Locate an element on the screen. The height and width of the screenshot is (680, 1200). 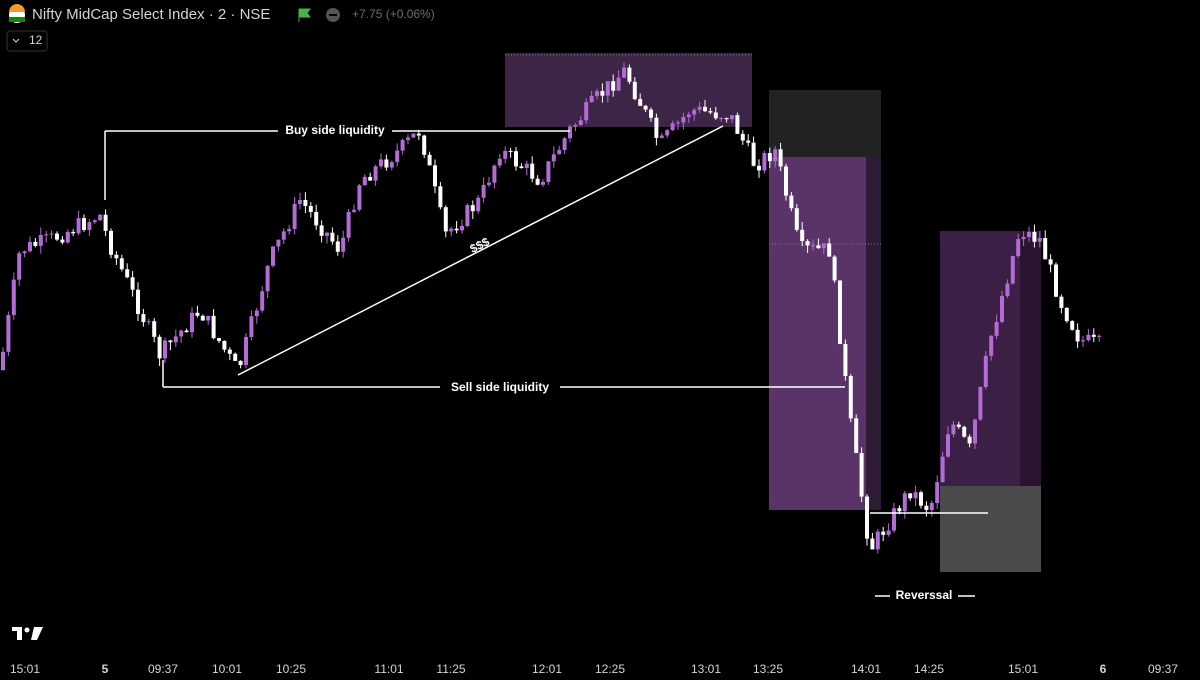
time-label: 13:01 is located at coordinates (706, 669).